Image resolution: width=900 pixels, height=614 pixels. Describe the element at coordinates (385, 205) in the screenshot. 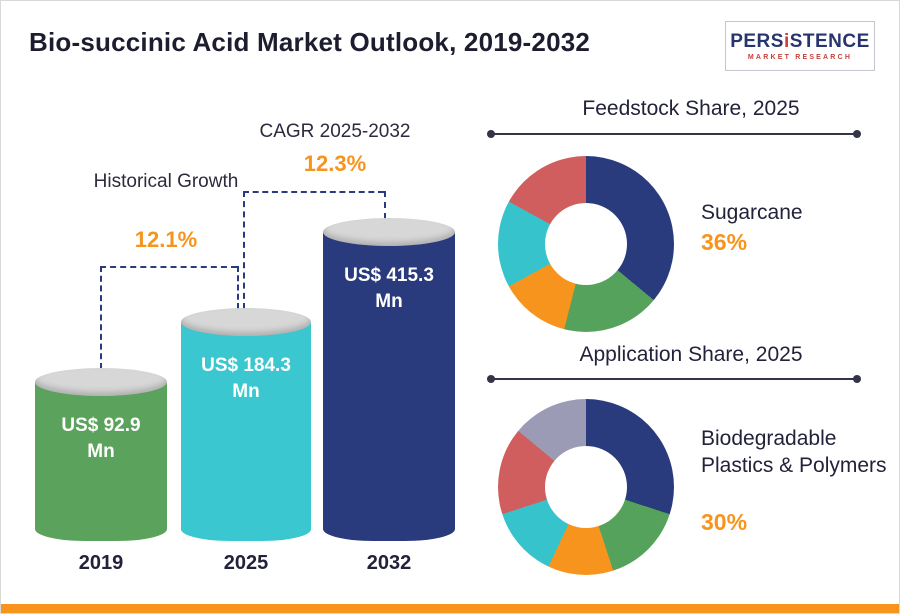

I see `dashed-connector-2-right` at that location.